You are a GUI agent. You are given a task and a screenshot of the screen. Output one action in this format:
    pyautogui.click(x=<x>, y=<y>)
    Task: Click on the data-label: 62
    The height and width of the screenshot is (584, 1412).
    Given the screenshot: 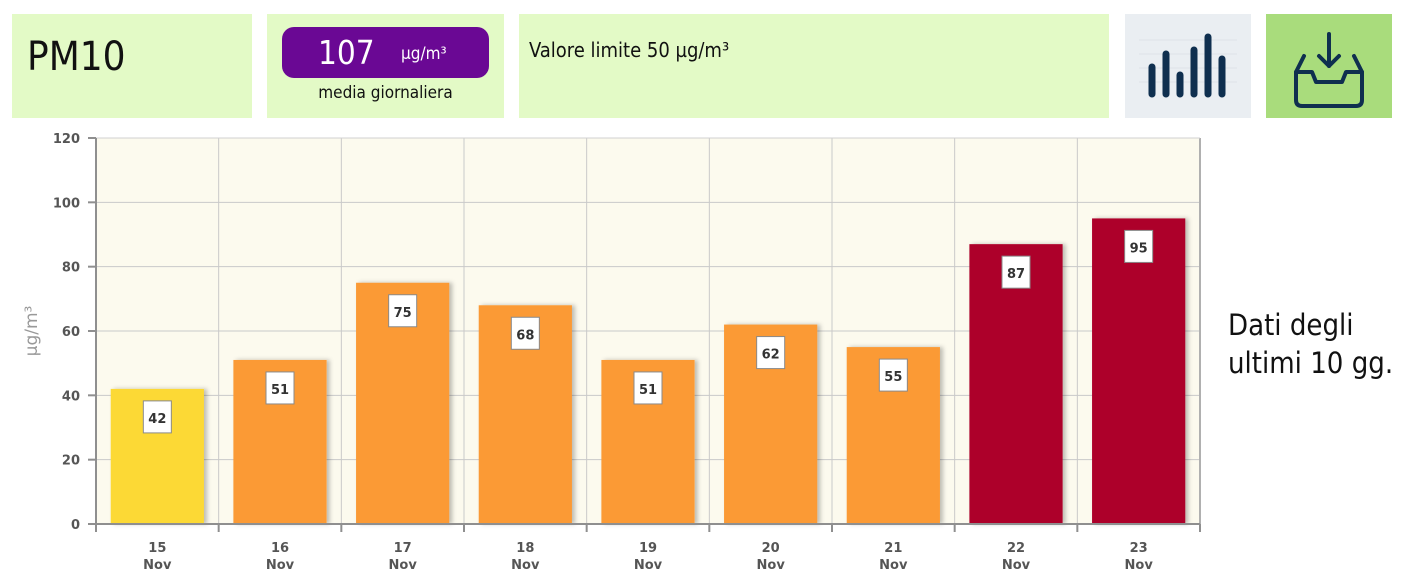 What is the action you would take?
    pyautogui.click(x=771, y=355)
    